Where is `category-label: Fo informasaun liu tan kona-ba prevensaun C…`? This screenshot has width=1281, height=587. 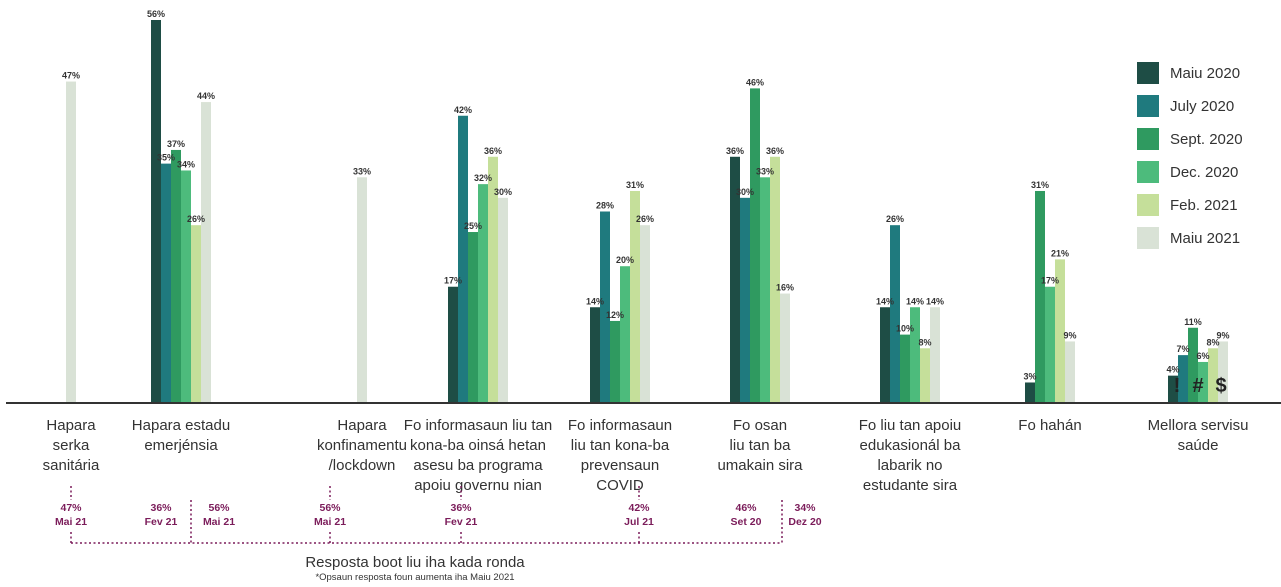
category-label: Fo informasaun liu tan kona-ba prevensaun C… is located at coordinates (620, 455).